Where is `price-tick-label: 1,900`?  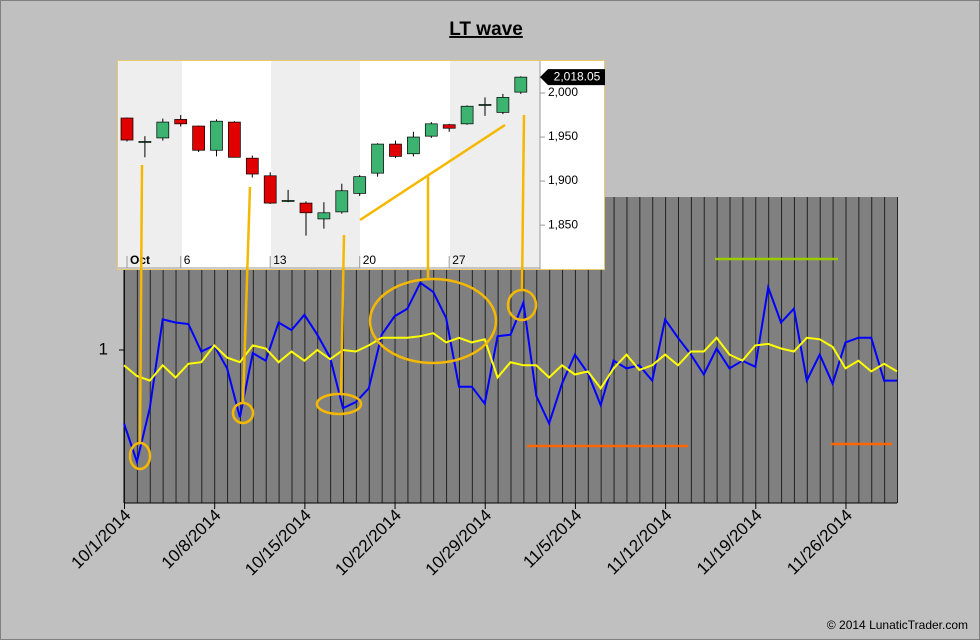
price-tick-label: 1,900 is located at coordinates (563, 180).